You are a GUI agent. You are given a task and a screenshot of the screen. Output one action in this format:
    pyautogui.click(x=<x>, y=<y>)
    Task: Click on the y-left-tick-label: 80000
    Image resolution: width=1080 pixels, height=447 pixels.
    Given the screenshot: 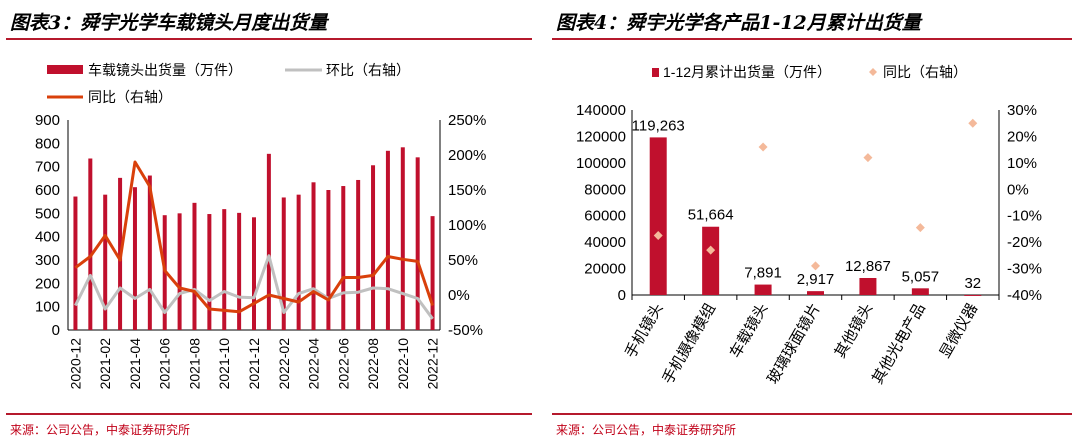 What is the action you would take?
    pyautogui.click(x=605, y=189)
    